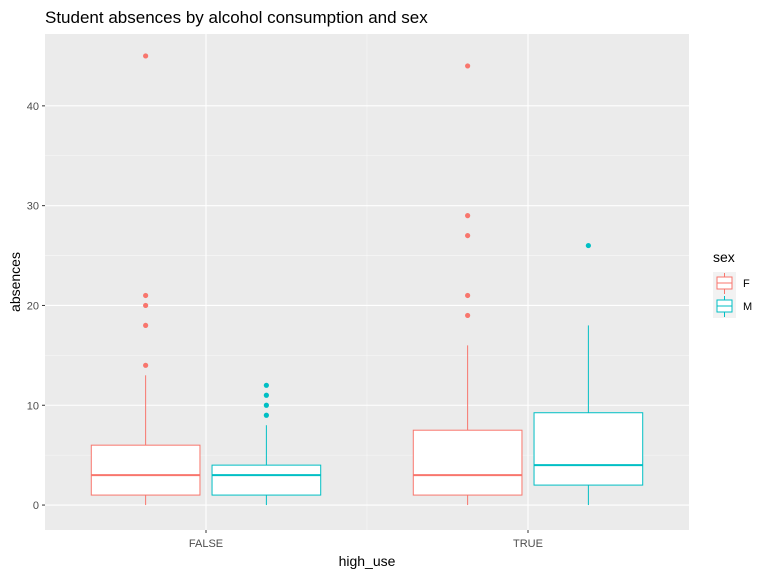 The width and height of the screenshot is (768, 576). What do you see at coordinates (724, 257) in the screenshot?
I see `legend-title: sex` at bounding box center [724, 257].